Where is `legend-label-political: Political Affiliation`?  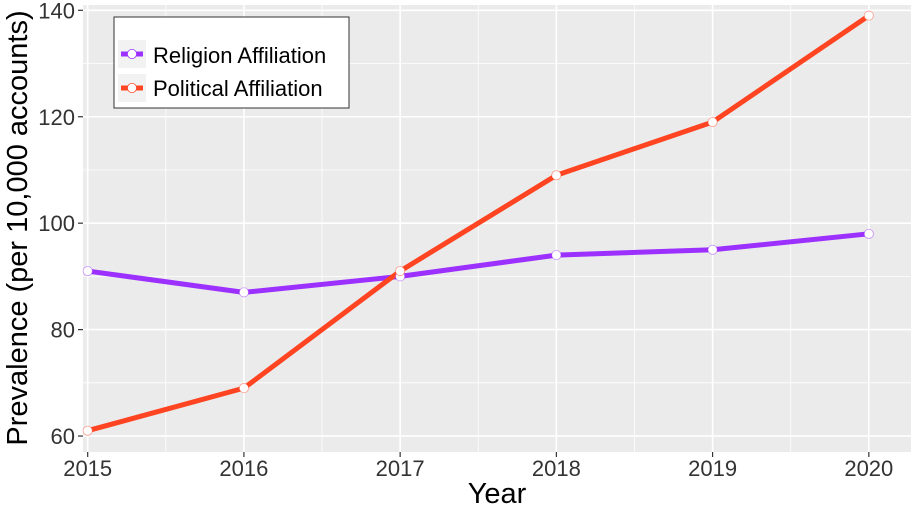 legend-label-political: Political Affiliation is located at coordinates (238, 88).